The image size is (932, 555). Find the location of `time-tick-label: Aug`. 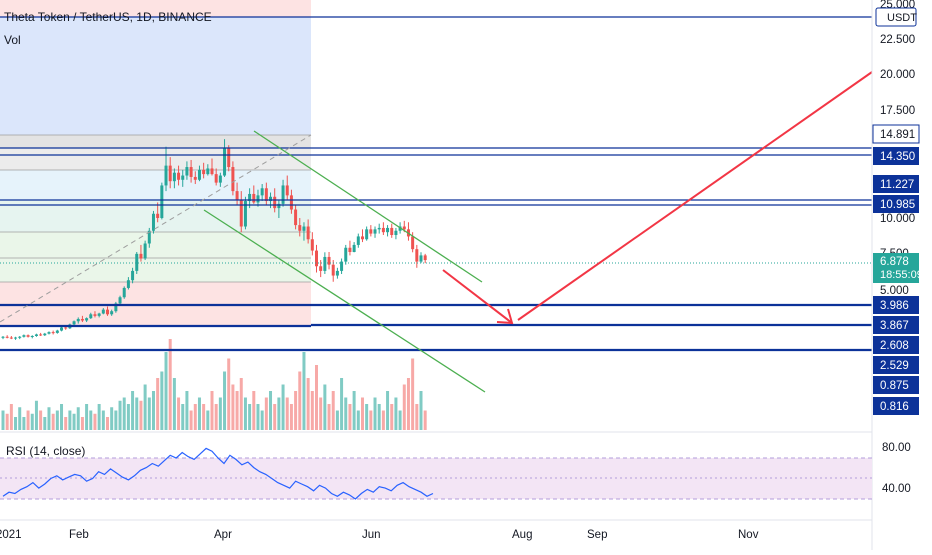

time-tick-label: Aug is located at coordinates (522, 535).